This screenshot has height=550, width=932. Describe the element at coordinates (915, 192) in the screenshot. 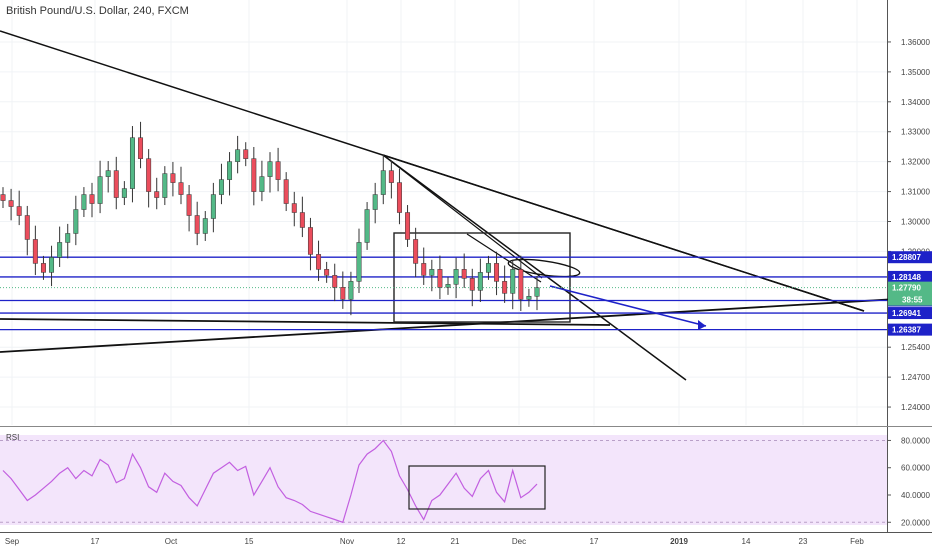

I see `y-tick-label: 1.31000` at that location.